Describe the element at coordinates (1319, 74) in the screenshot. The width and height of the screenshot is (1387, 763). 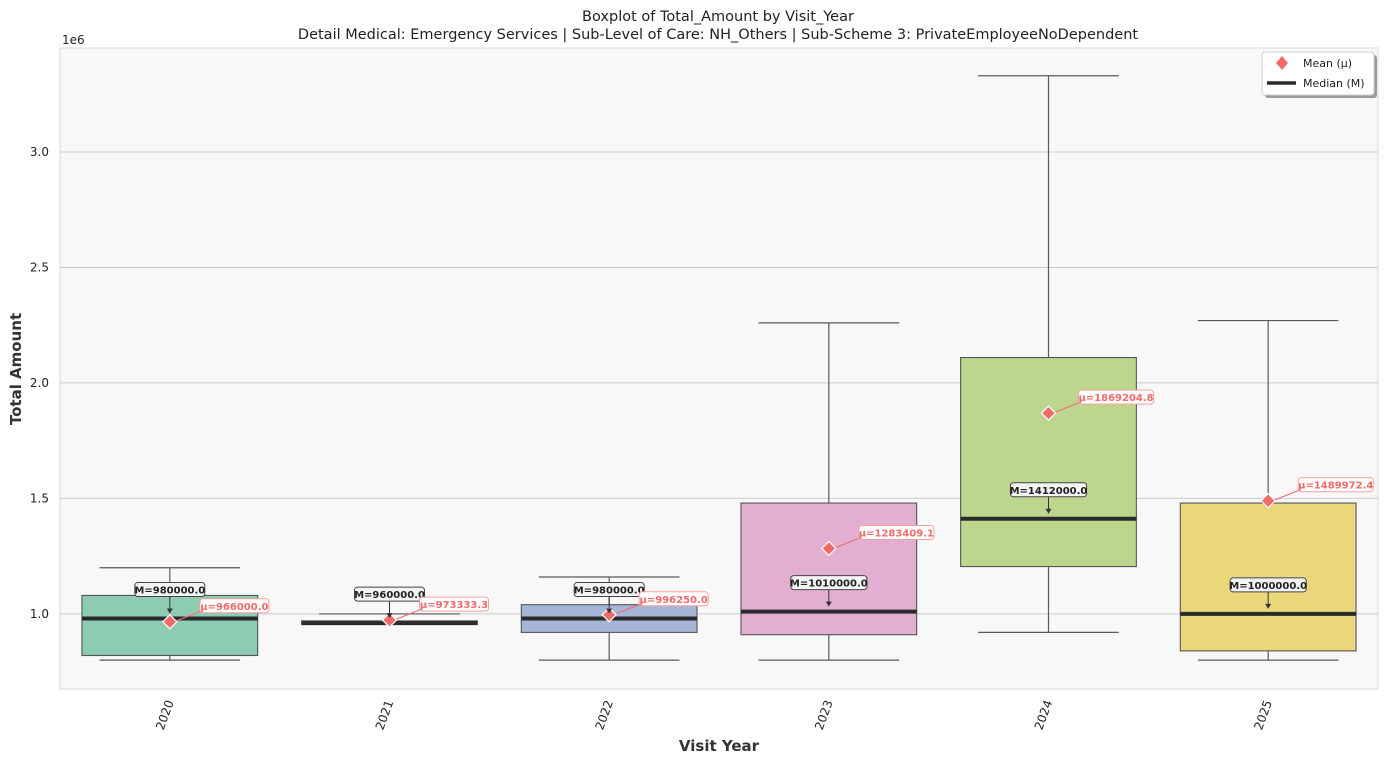
I see `legend: Mean (μ) Median (M)` at that location.